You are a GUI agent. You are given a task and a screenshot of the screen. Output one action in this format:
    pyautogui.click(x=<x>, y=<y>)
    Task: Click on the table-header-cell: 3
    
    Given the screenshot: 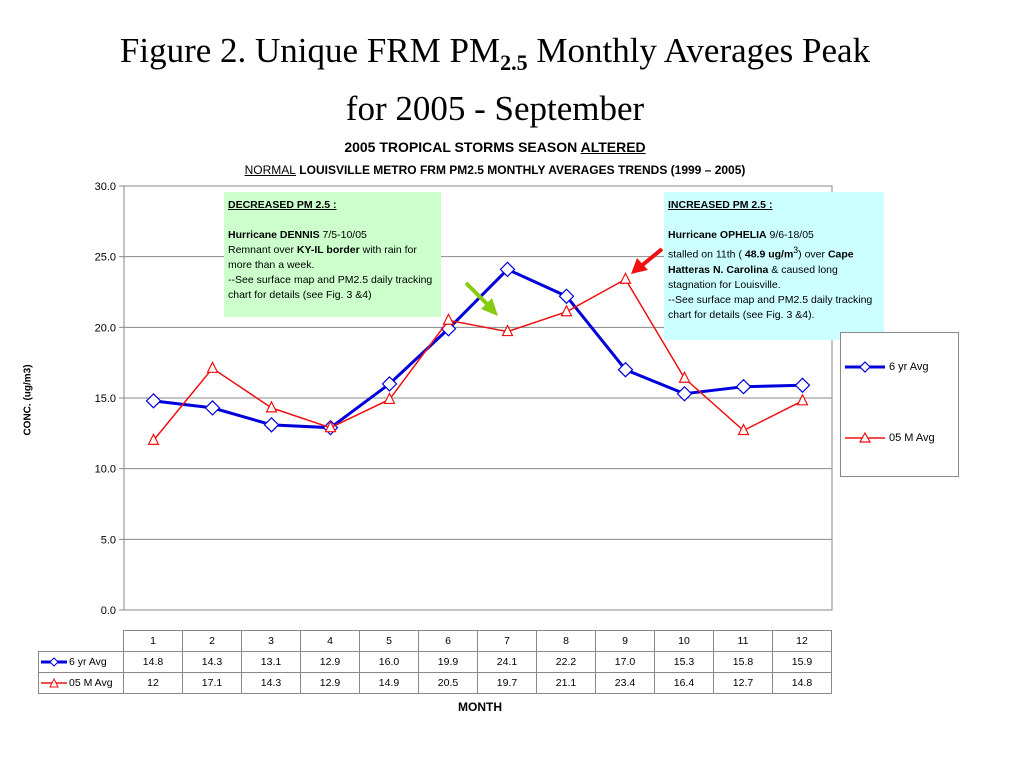 What is the action you would take?
    pyautogui.click(x=271, y=641)
    